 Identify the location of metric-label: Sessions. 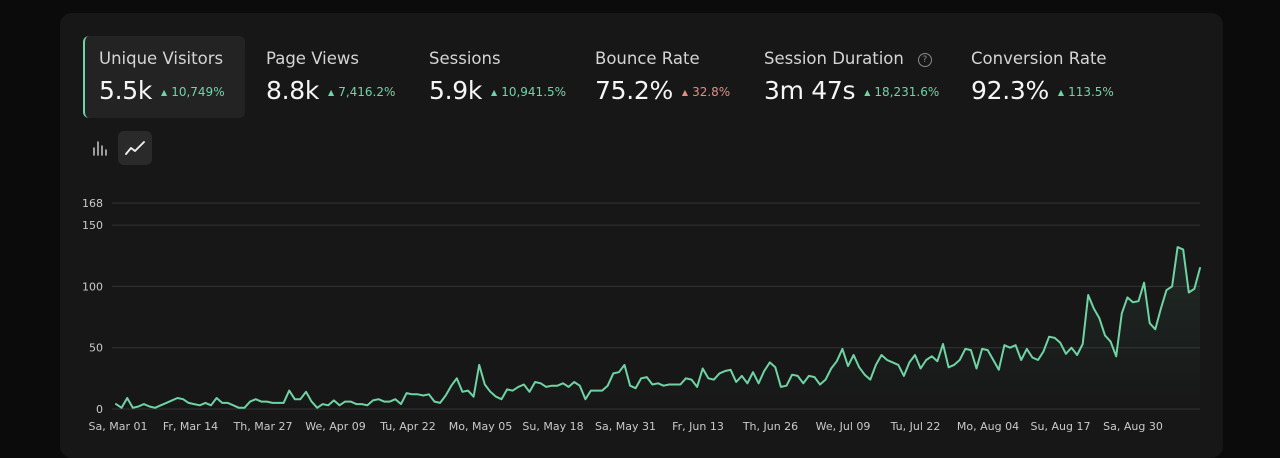
(465, 58).